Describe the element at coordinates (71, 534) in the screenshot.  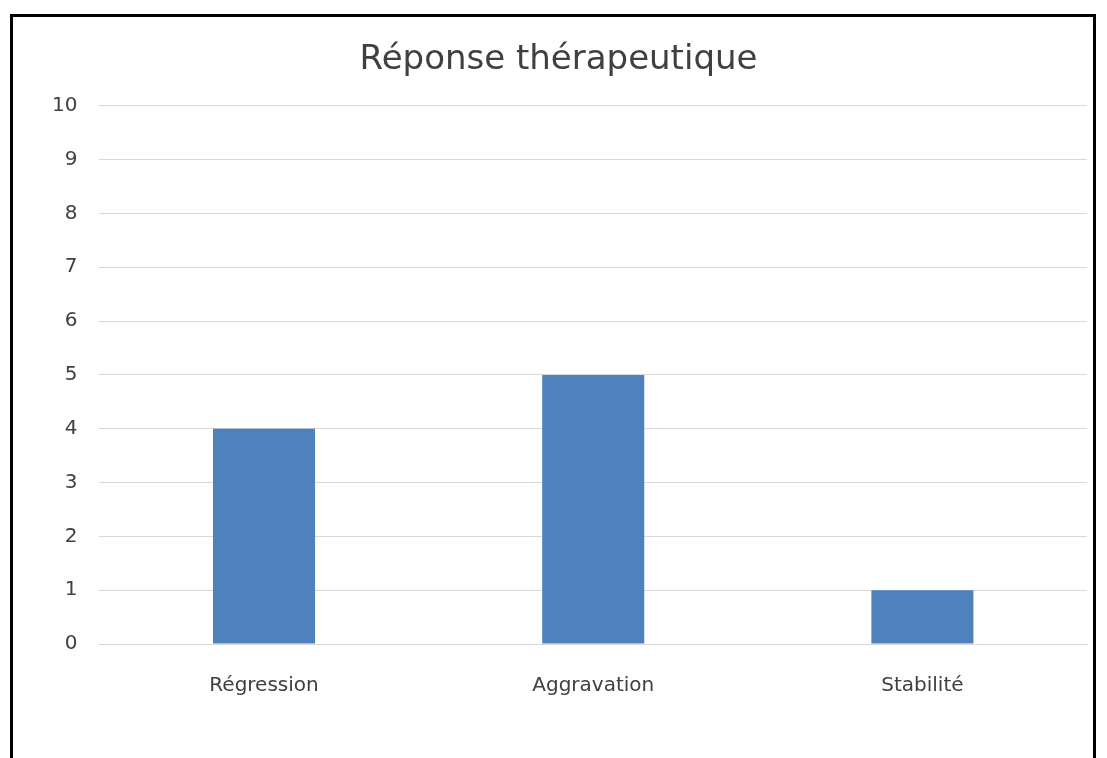
I see `y-tick-label: 2` at that location.